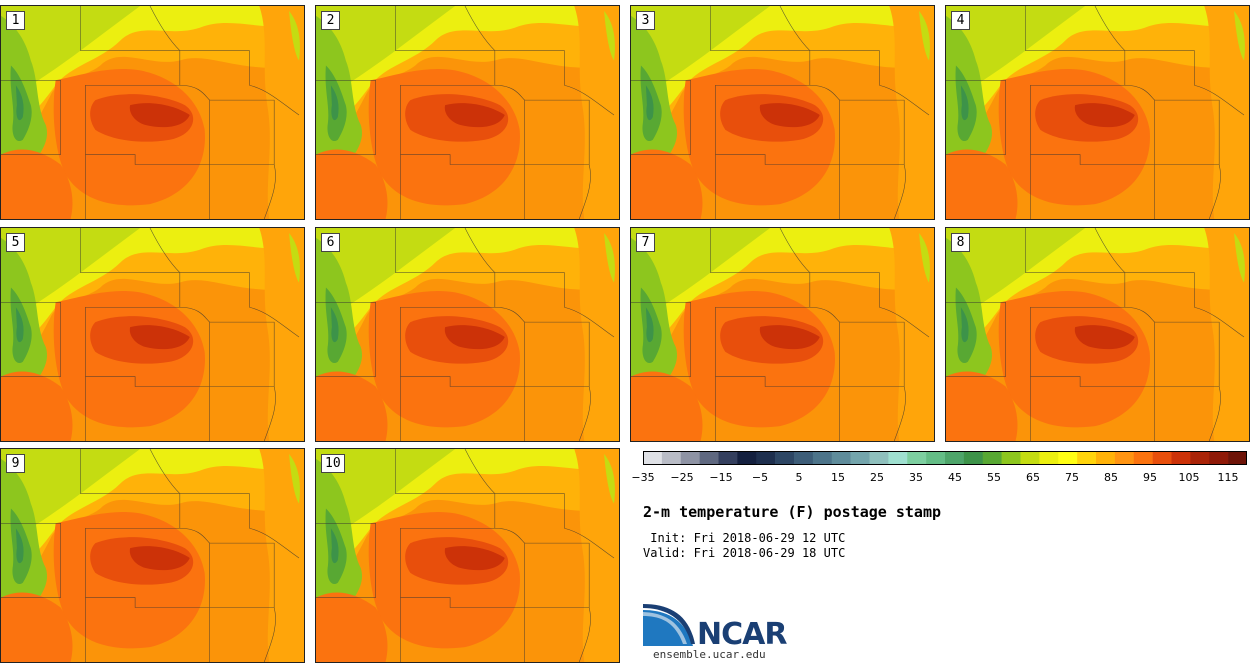 The width and height of the screenshot is (1260, 663). I want to click on colorbar-tick-label: 105, so click(1189, 477).